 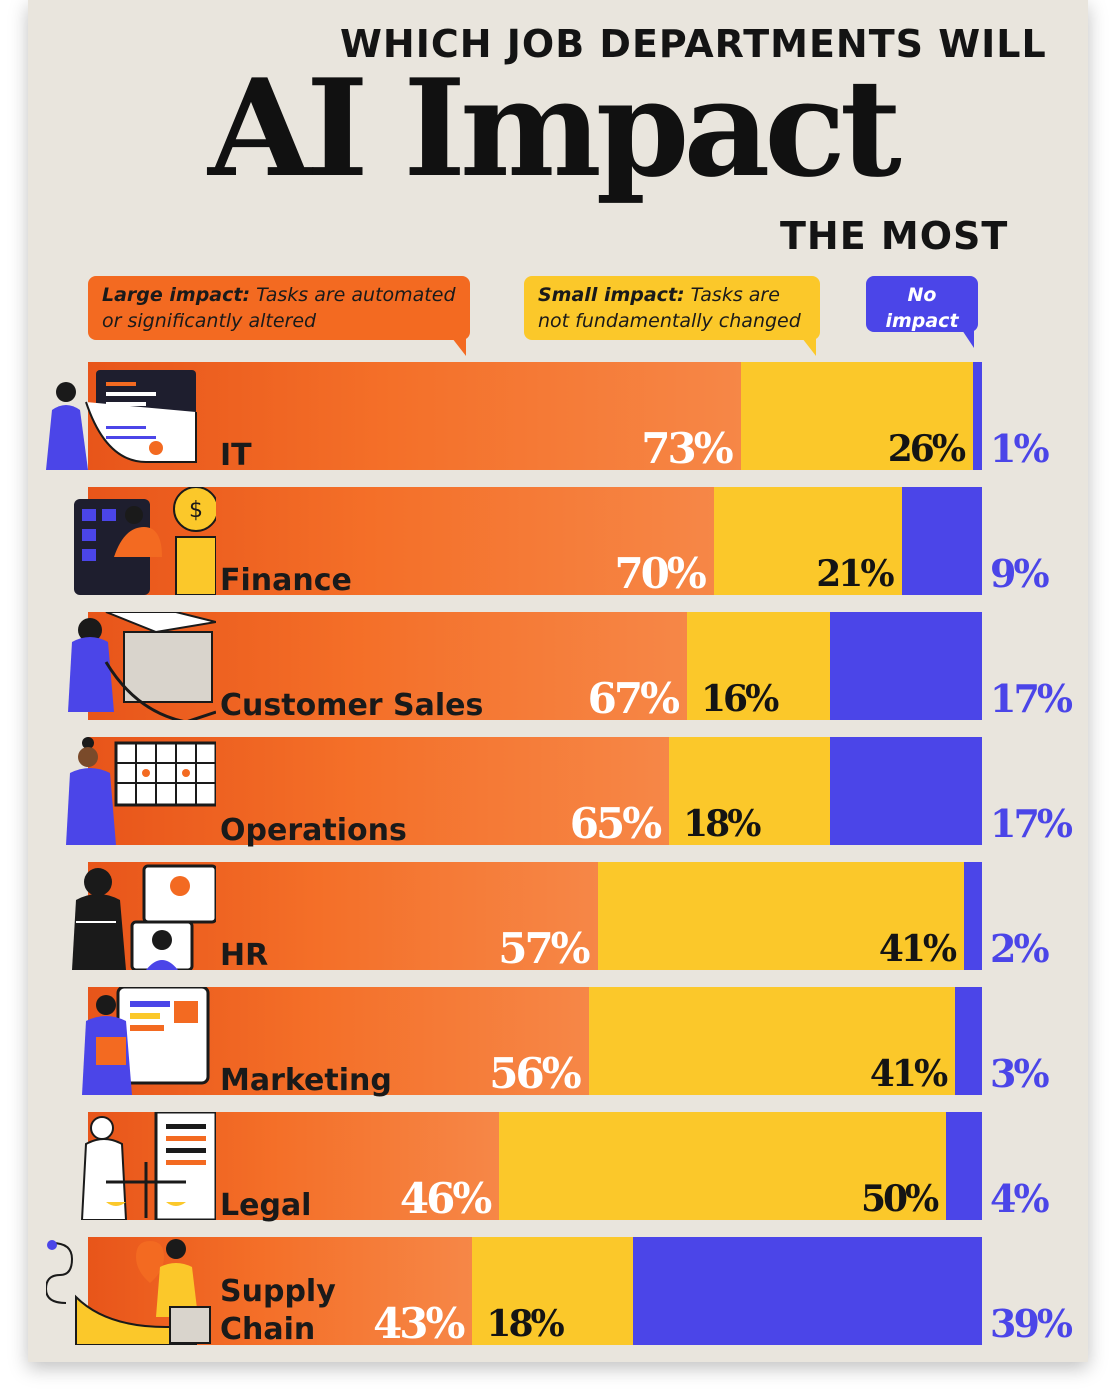 What do you see at coordinates (459, 347) in the screenshot?
I see `legend-large-tail` at bounding box center [459, 347].